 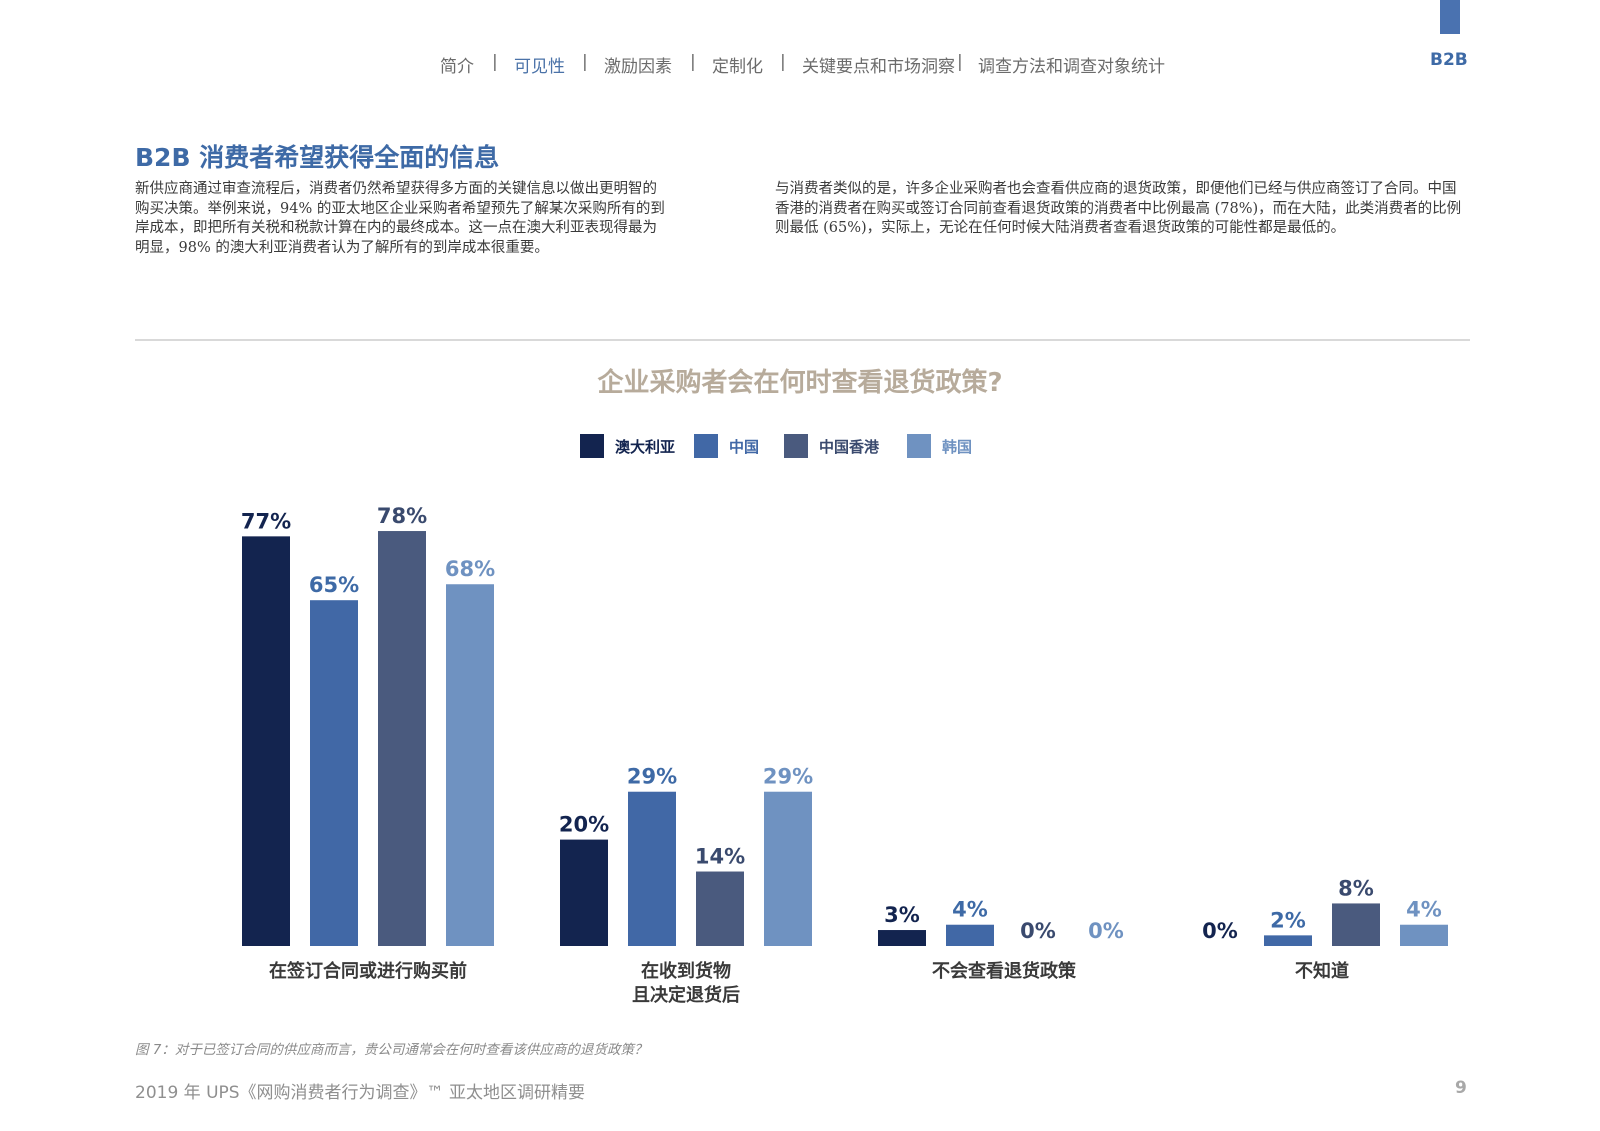 What do you see at coordinates (720, 857) in the screenshot?
I see `data-label-2-1: 14%` at bounding box center [720, 857].